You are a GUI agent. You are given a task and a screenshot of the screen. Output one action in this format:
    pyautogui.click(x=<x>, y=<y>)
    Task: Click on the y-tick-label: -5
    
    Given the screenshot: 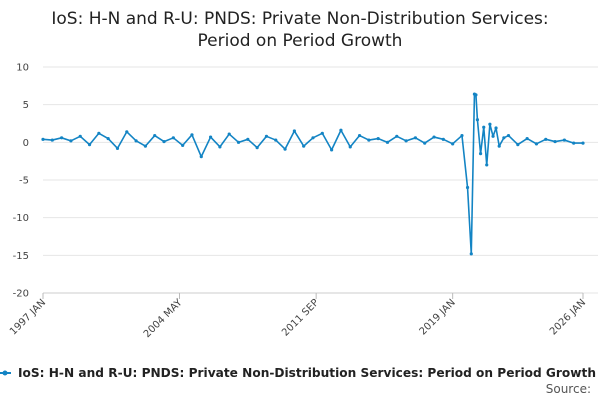 What is the action you would take?
    pyautogui.click(x=24, y=181)
    